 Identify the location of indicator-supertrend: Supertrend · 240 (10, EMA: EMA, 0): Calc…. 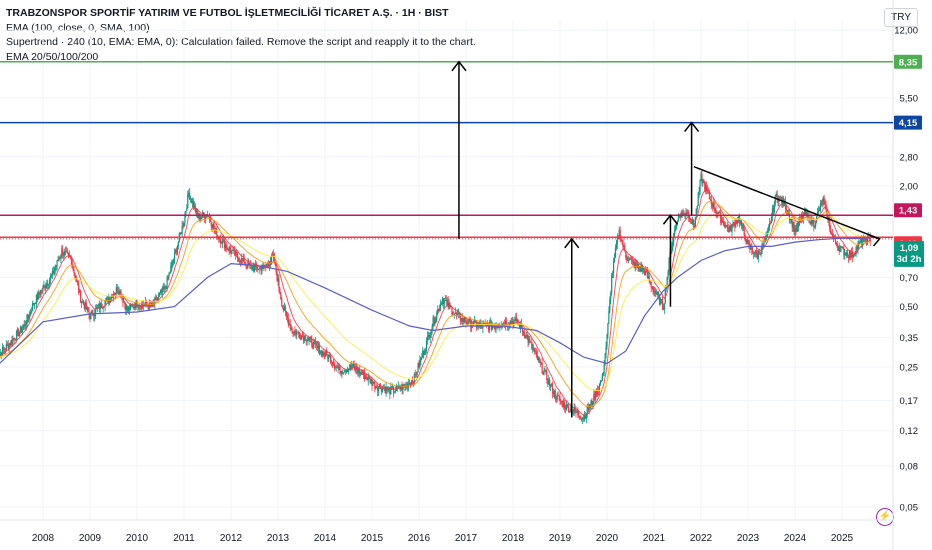
(241, 42).